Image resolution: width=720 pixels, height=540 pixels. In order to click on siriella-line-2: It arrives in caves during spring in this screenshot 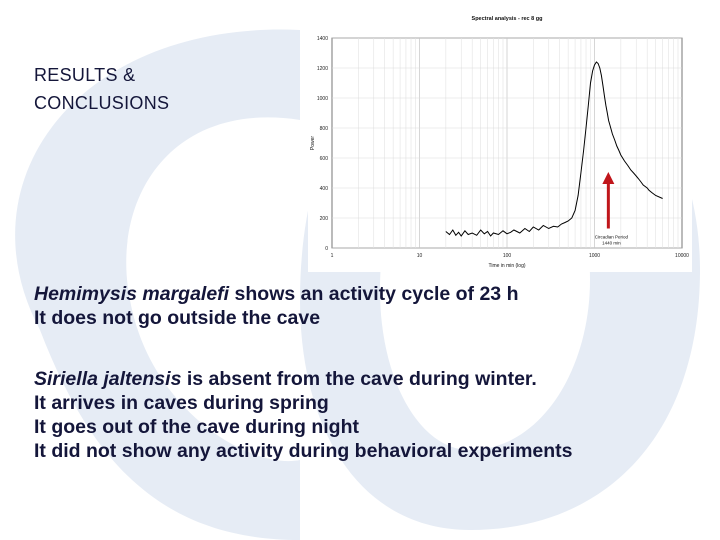, I will do `click(181, 403)`.